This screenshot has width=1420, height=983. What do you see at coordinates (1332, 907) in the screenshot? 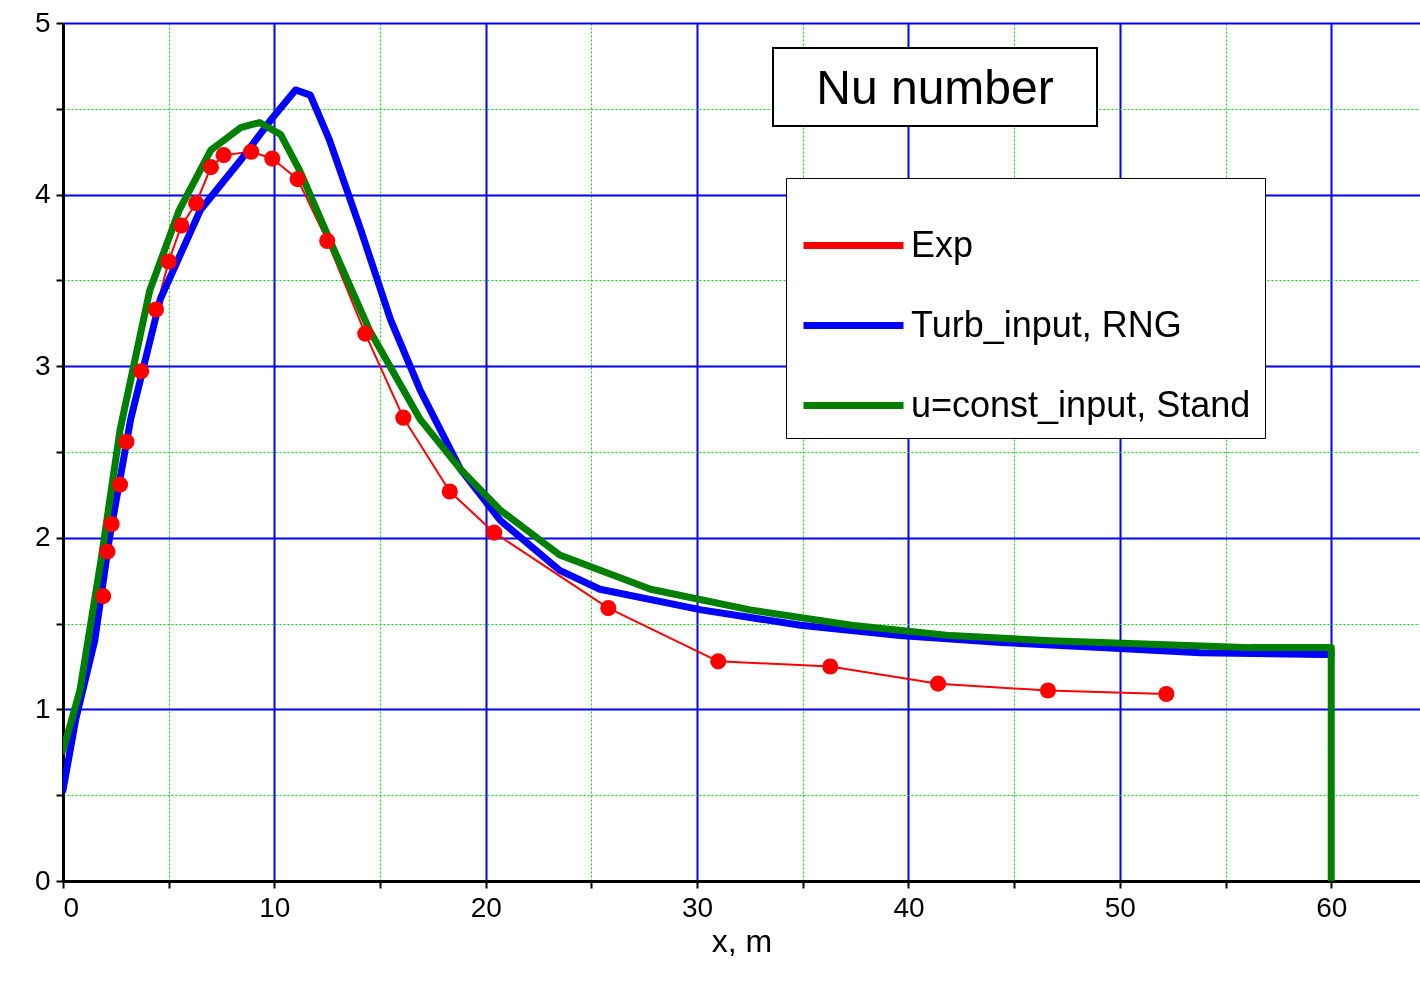
I see `x-tick-label: 60` at bounding box center [1332, 907].